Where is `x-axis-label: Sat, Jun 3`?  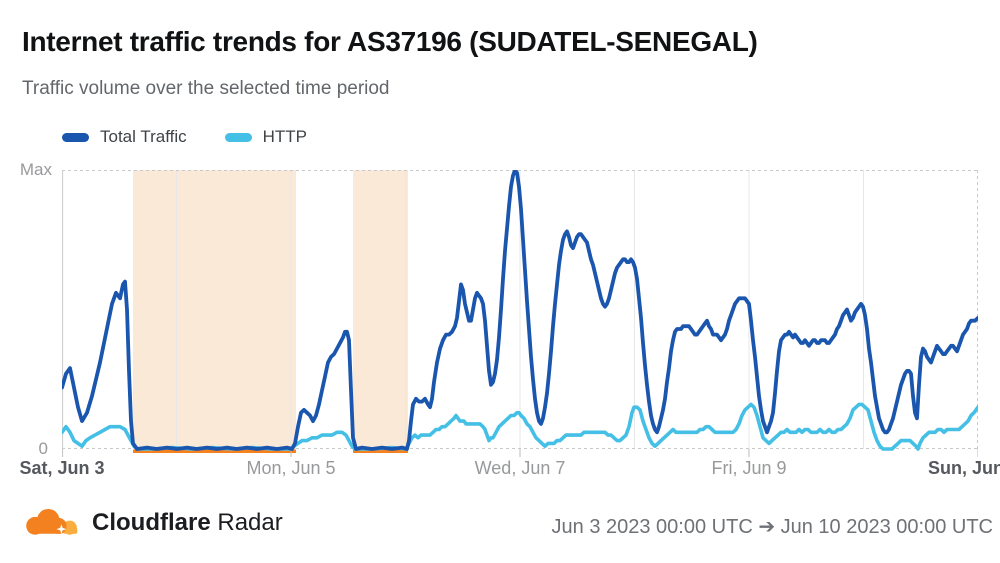 x-axis-label: Sat, Jun 3 is located at coordinates (62, 468).